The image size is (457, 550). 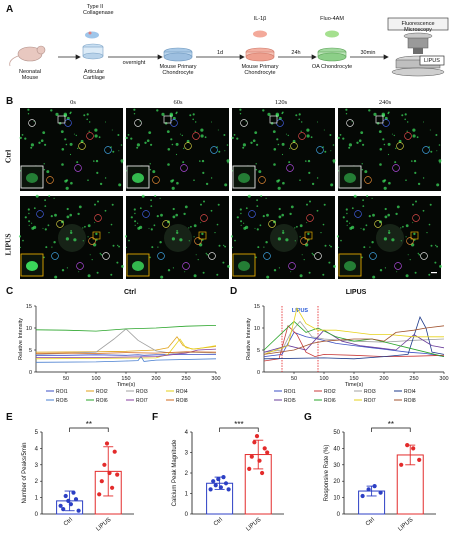 I want to click on y-axis-label: Relative Intensity, so click(x=249, y=339).